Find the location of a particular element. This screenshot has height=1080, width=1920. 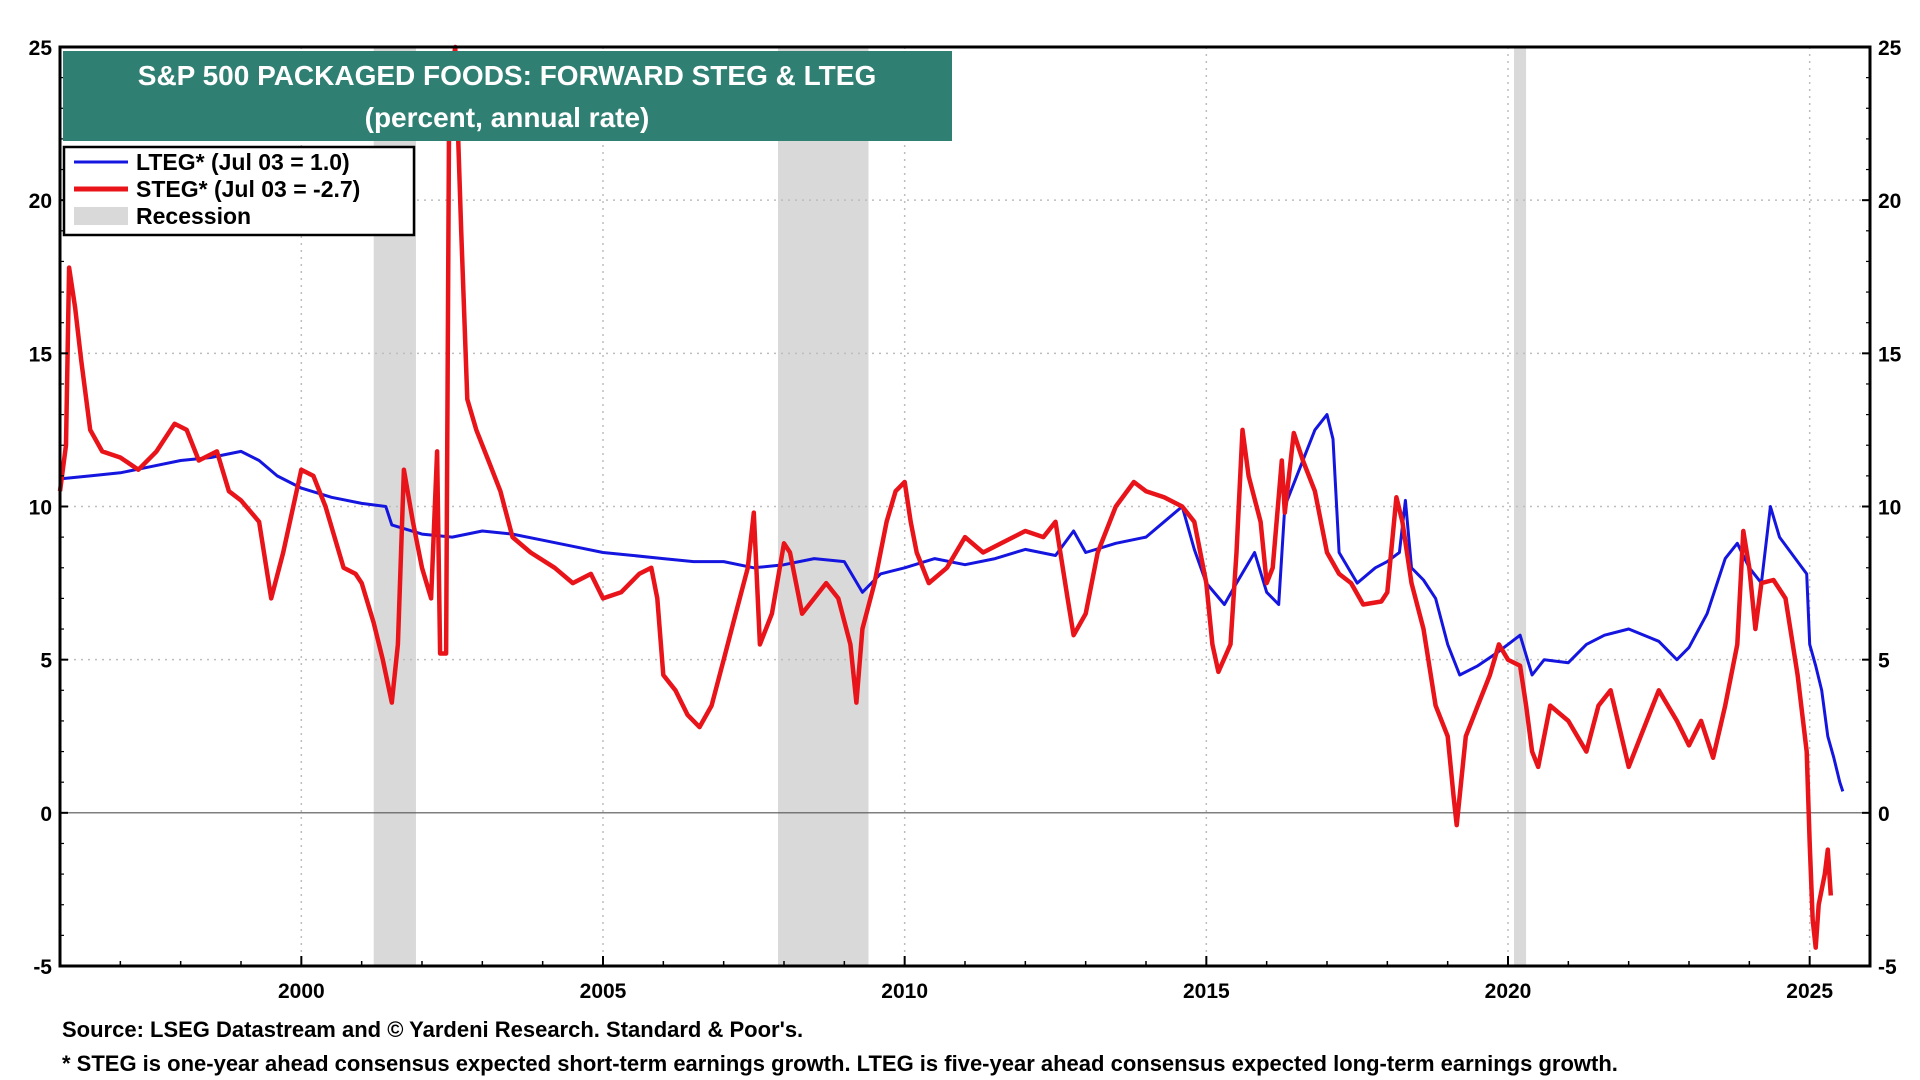

y-tick-label-right: 20 is located at coordinates (1889, 201).